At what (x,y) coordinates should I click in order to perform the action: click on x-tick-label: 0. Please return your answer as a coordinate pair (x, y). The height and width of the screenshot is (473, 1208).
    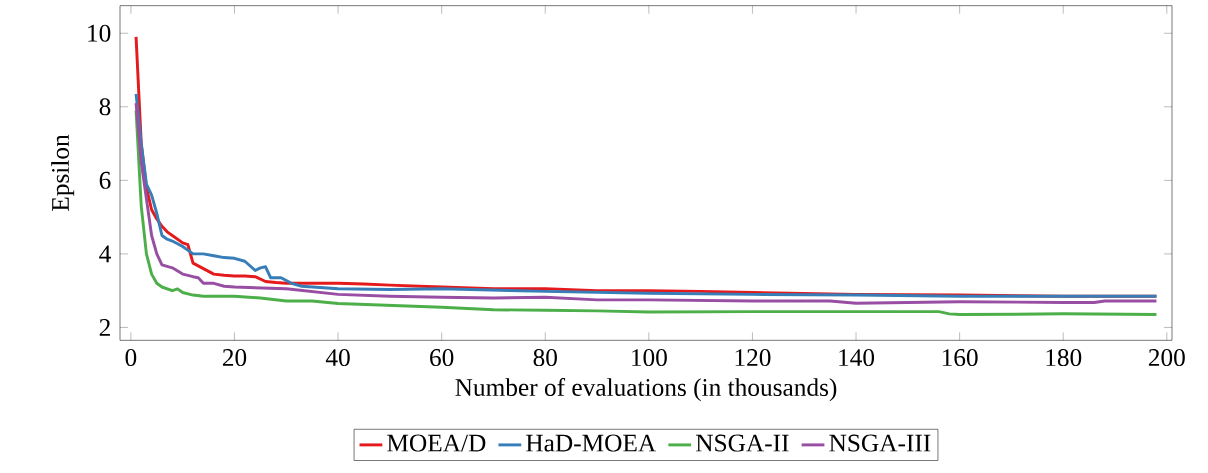
    Looking at the image, I should click on (131, 357).